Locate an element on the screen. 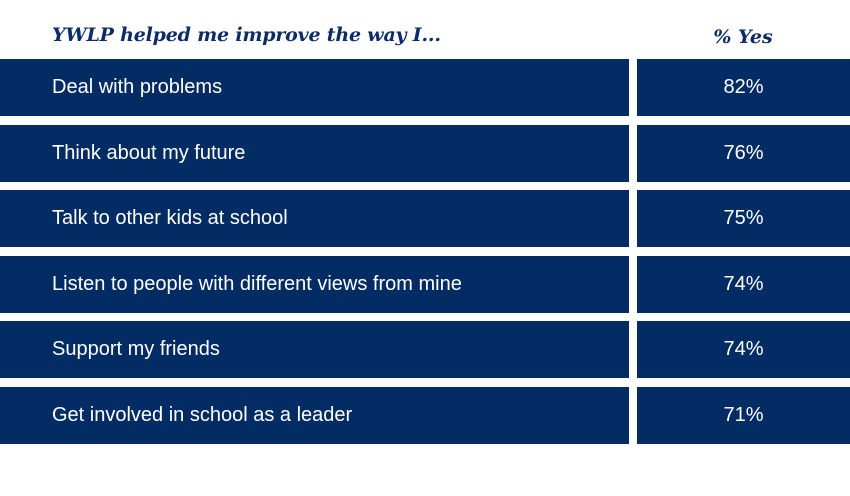 Image resolution: width=850 pixels, height=496 pixels. row-label: Deal with problems is located at coordinates (314, 87).